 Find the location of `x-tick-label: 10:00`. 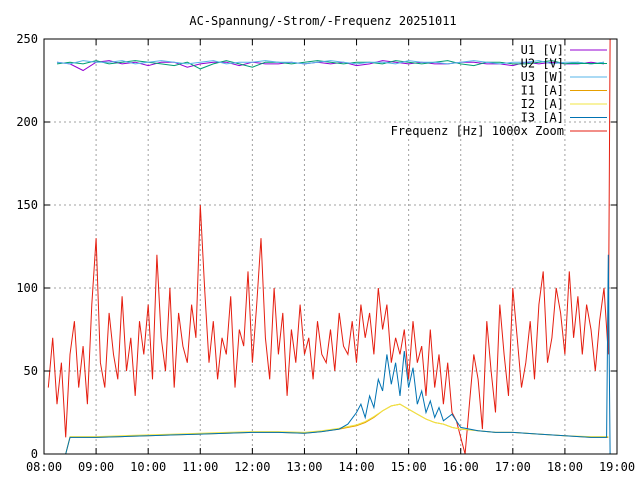

x-tick-label: 10:00 is located at coordinates (148, 467).